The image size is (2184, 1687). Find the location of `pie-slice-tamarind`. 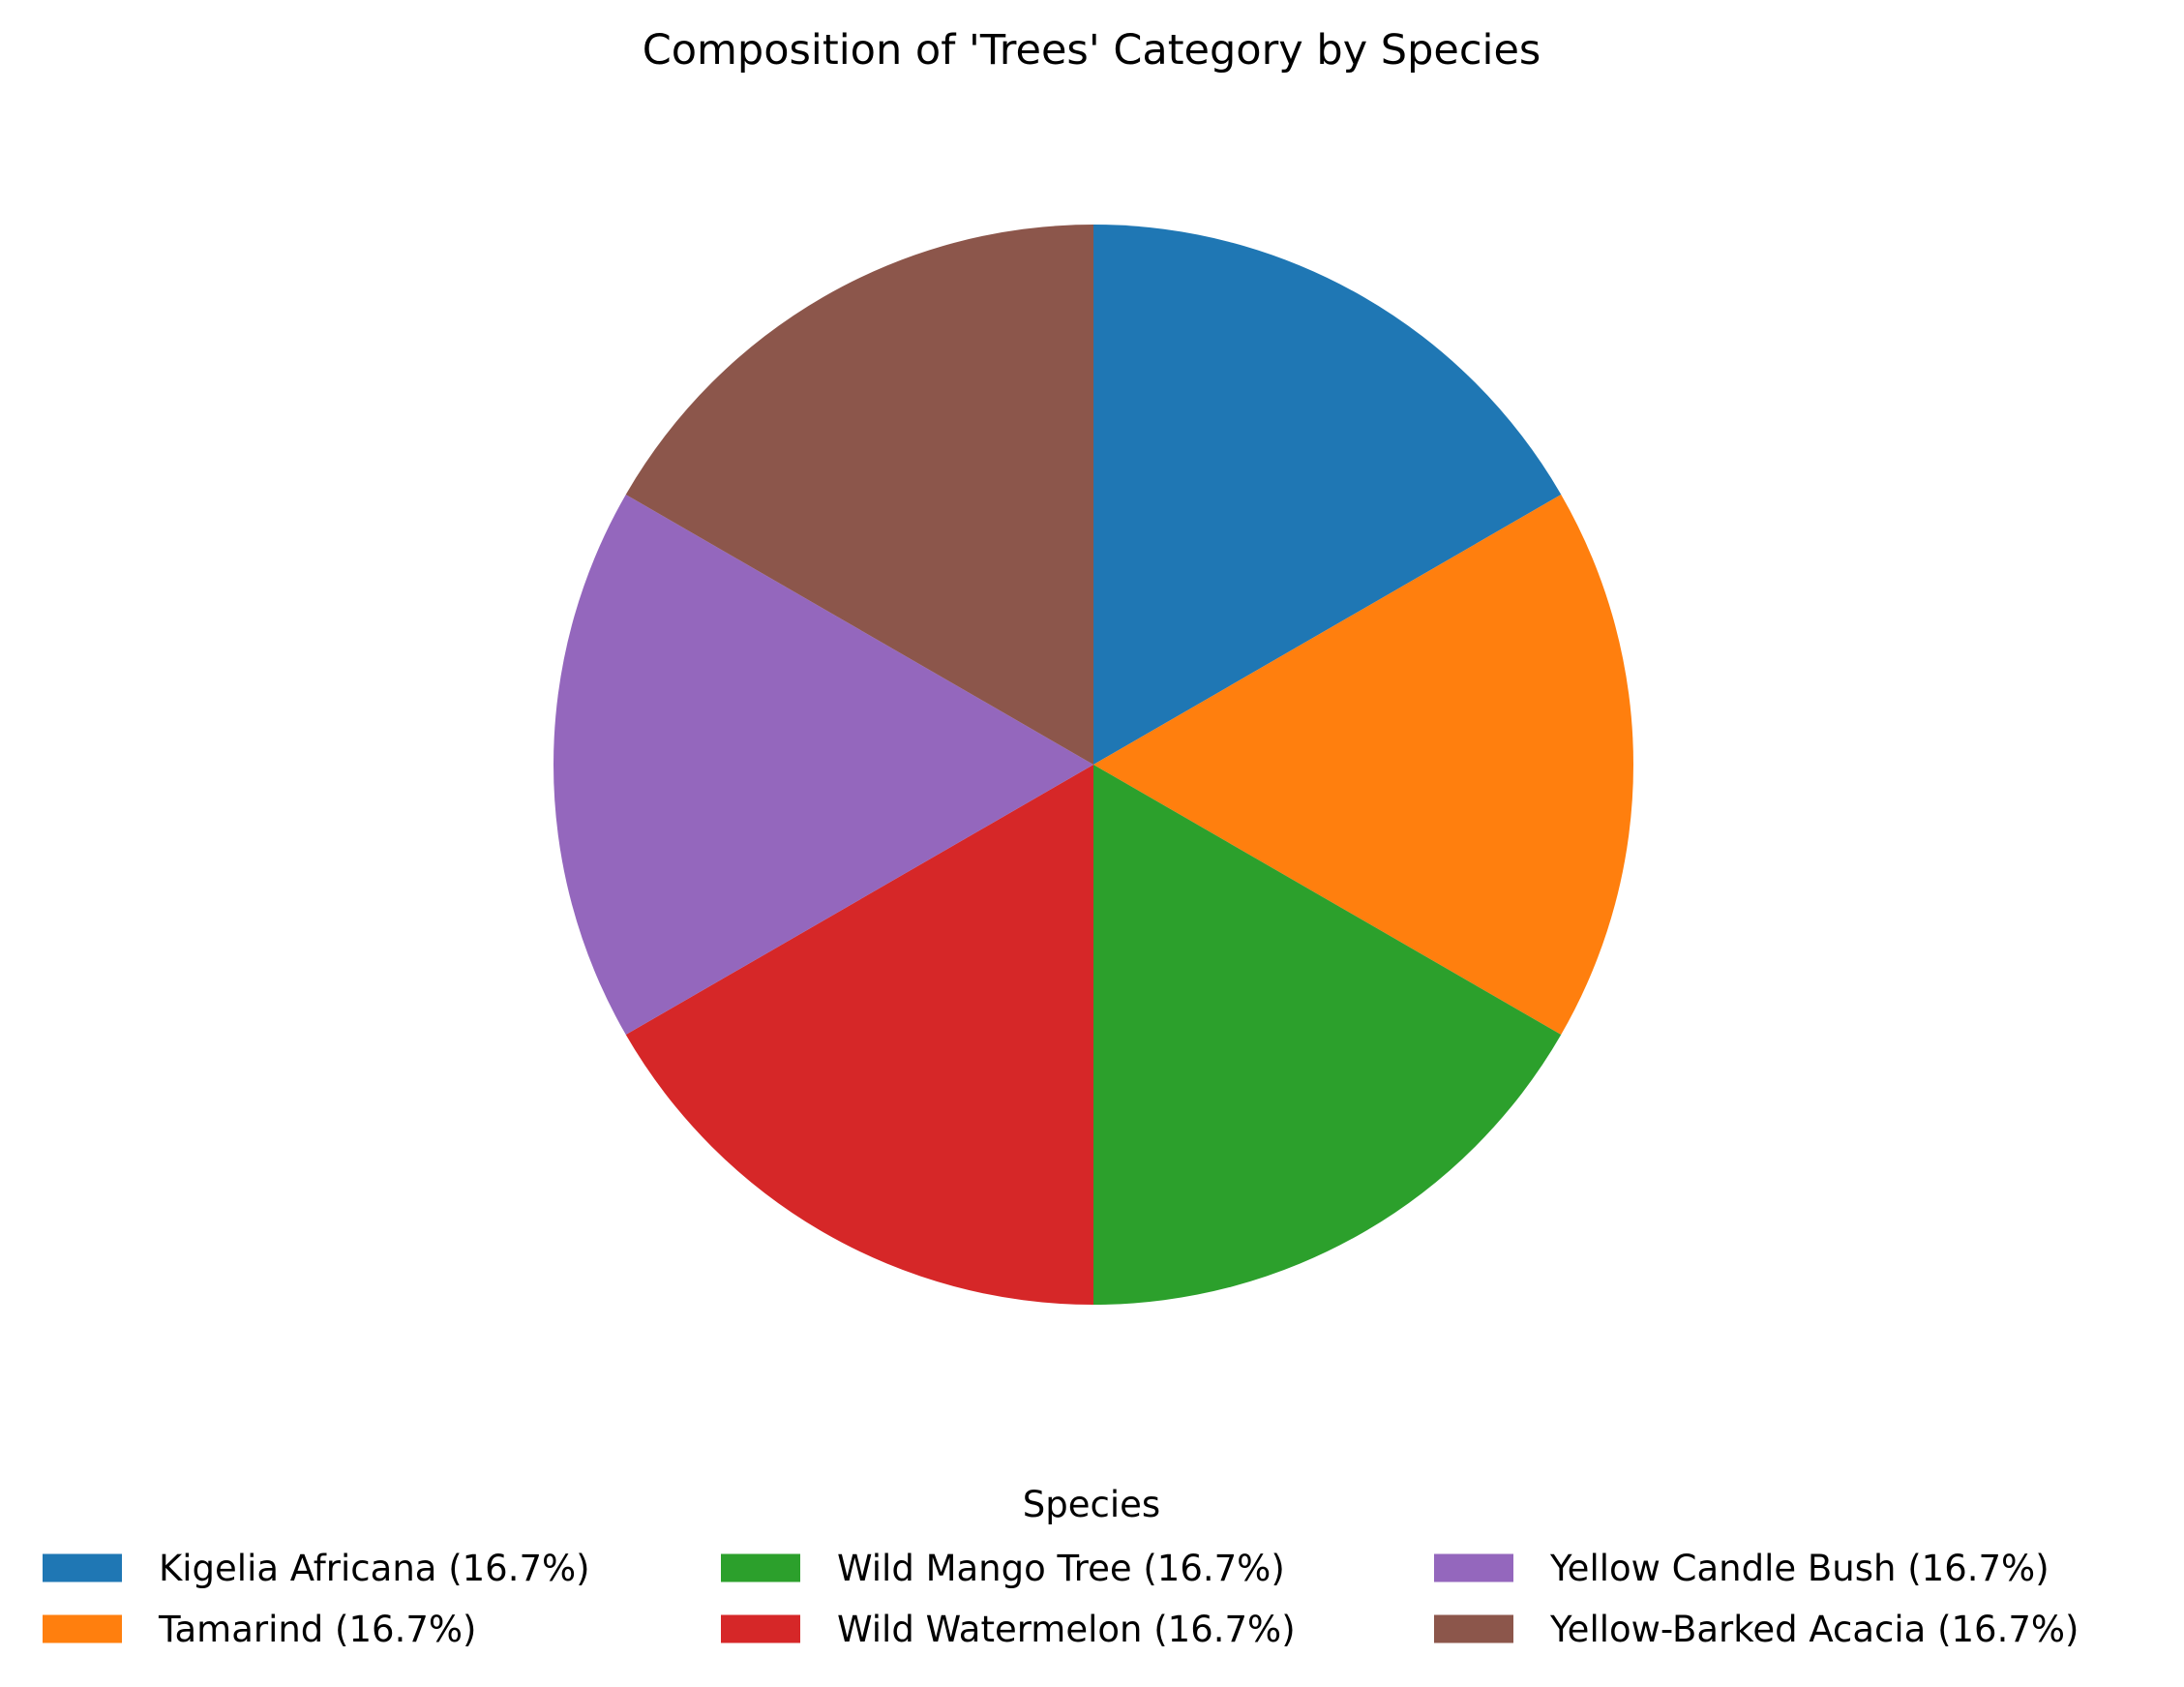

pie-slice-tamarind is located at coordinates (1363, 765).